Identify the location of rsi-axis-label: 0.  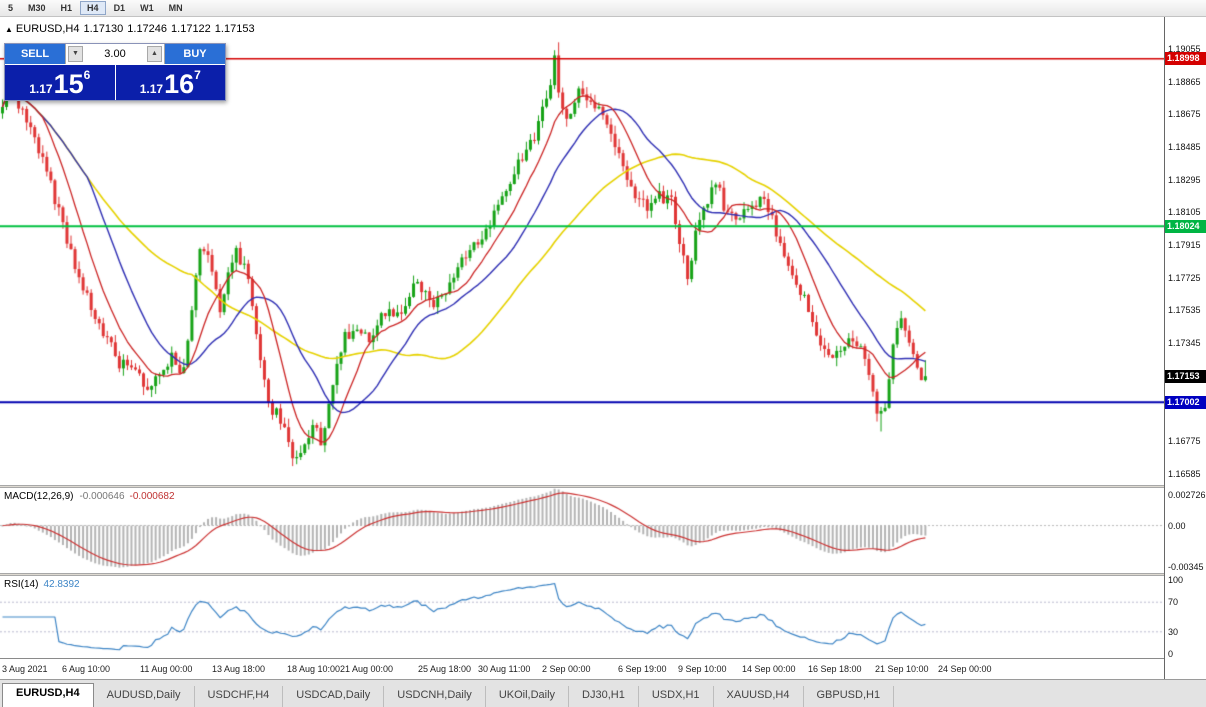
(1171, 654).